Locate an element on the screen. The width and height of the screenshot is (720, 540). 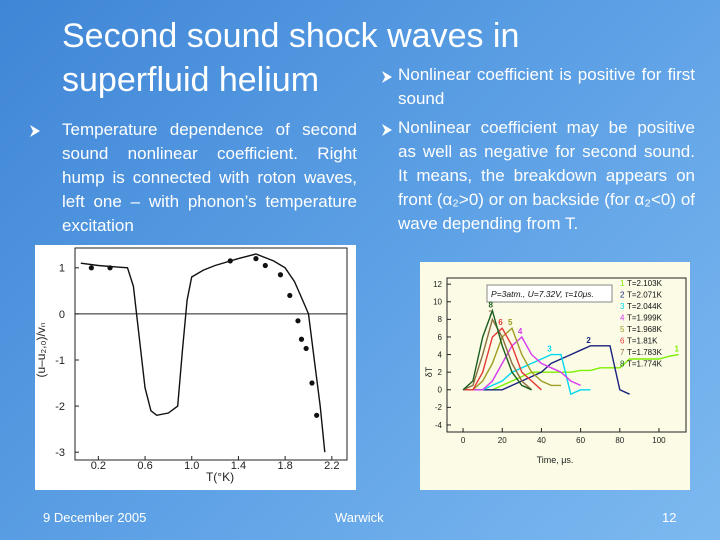
legend-index: 2 is located at coordinates (622, 295).